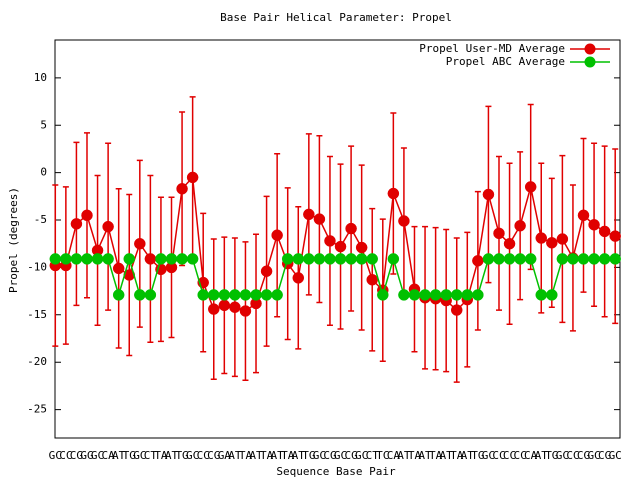 This screenshot has width=640, height=480. What do you see at coordinates (336, 17) in the screenshot?
I see `chart-title: Base Pair Helical Parameter: Propel` at bounding box center [336, 17].